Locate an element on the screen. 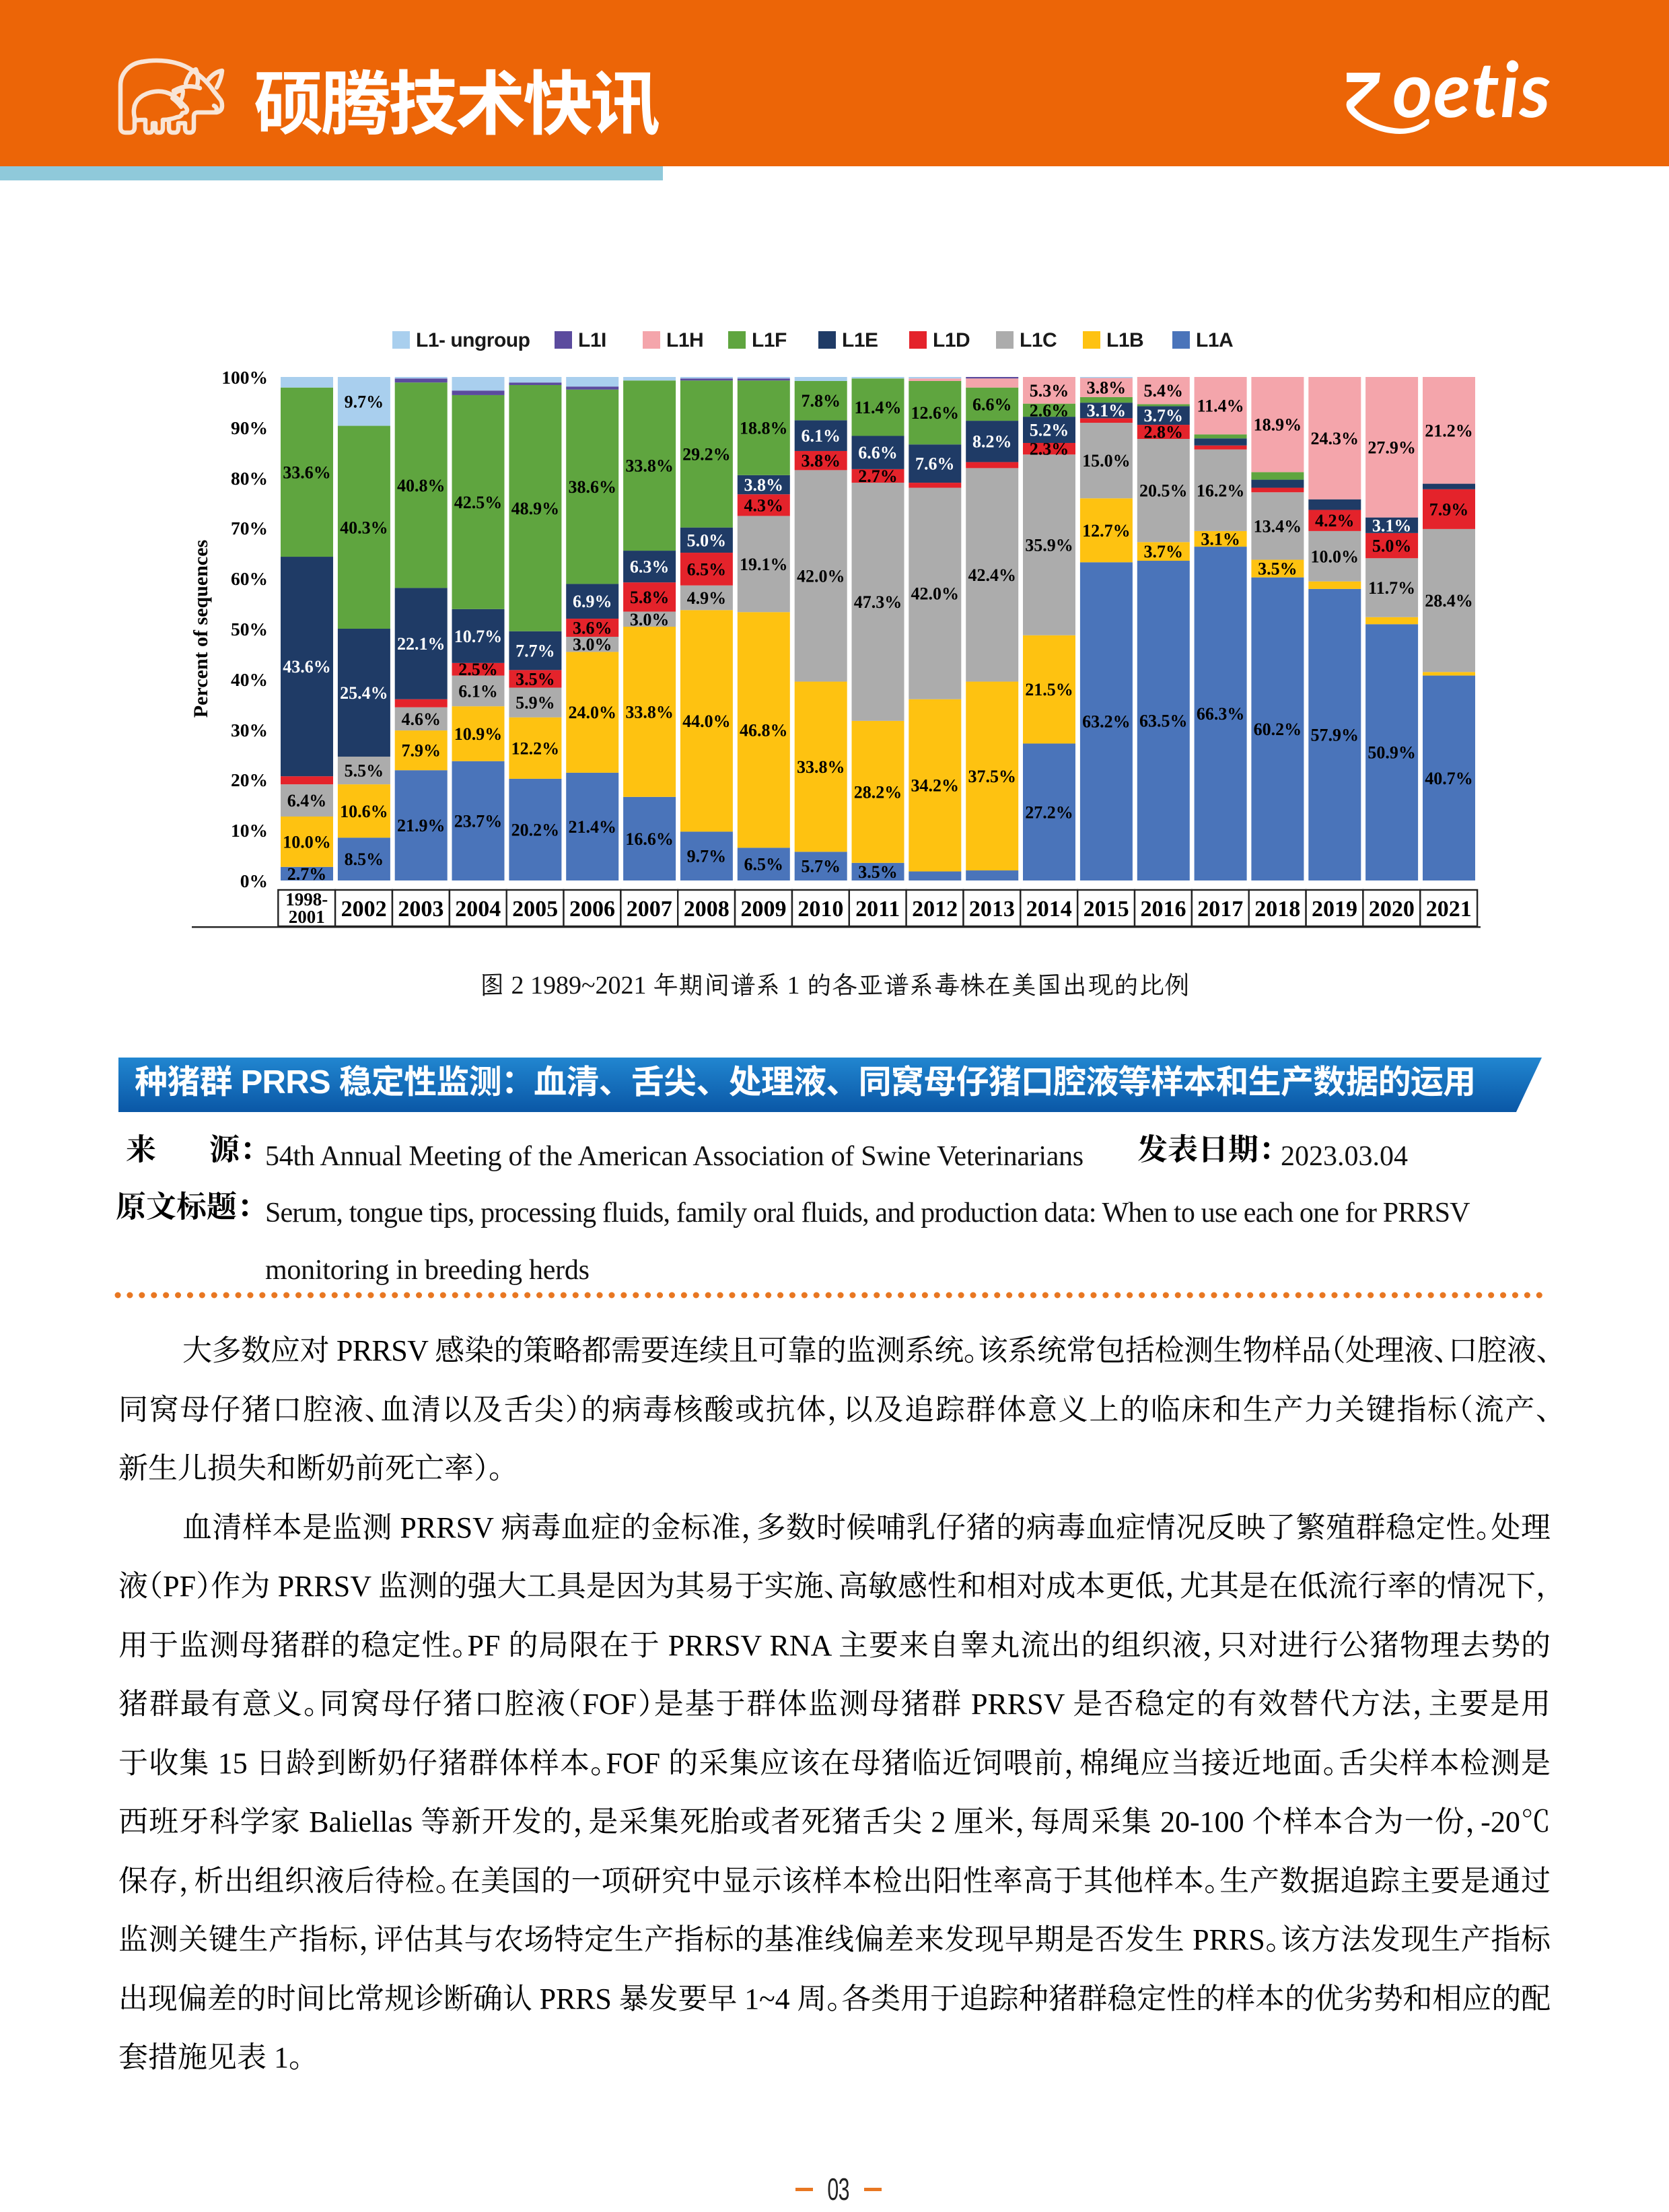 This screenshot has width=1669, height=2212. svg-text: 2.7% is located at coordinates (878, 476).